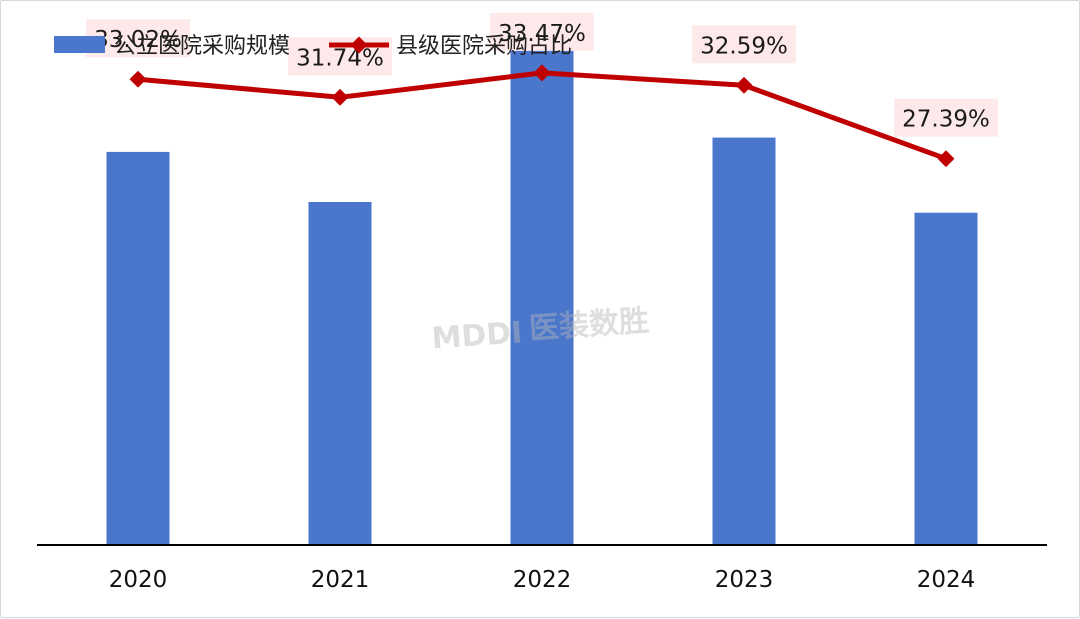 The height and width of the screenshot is (619, 1080). I want to click on line-point-2020, so click(138, 79).